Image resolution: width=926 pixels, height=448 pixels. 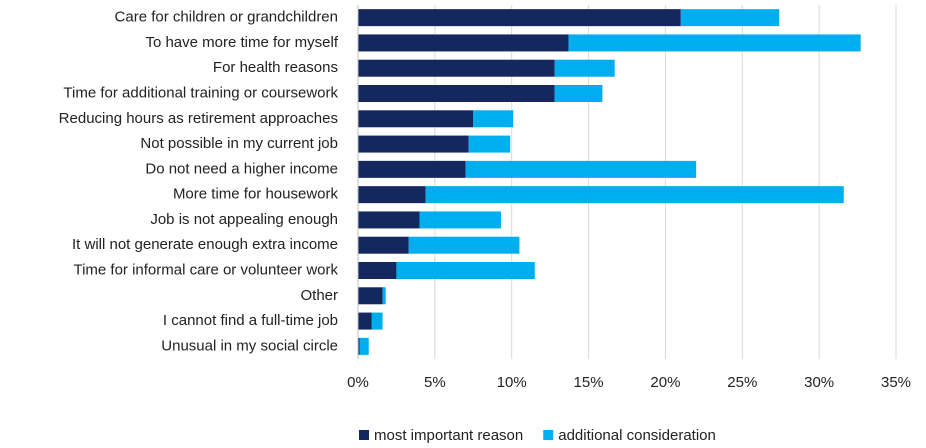 I want to click on x-tick-label: 25%, so click(x=742, y=382).